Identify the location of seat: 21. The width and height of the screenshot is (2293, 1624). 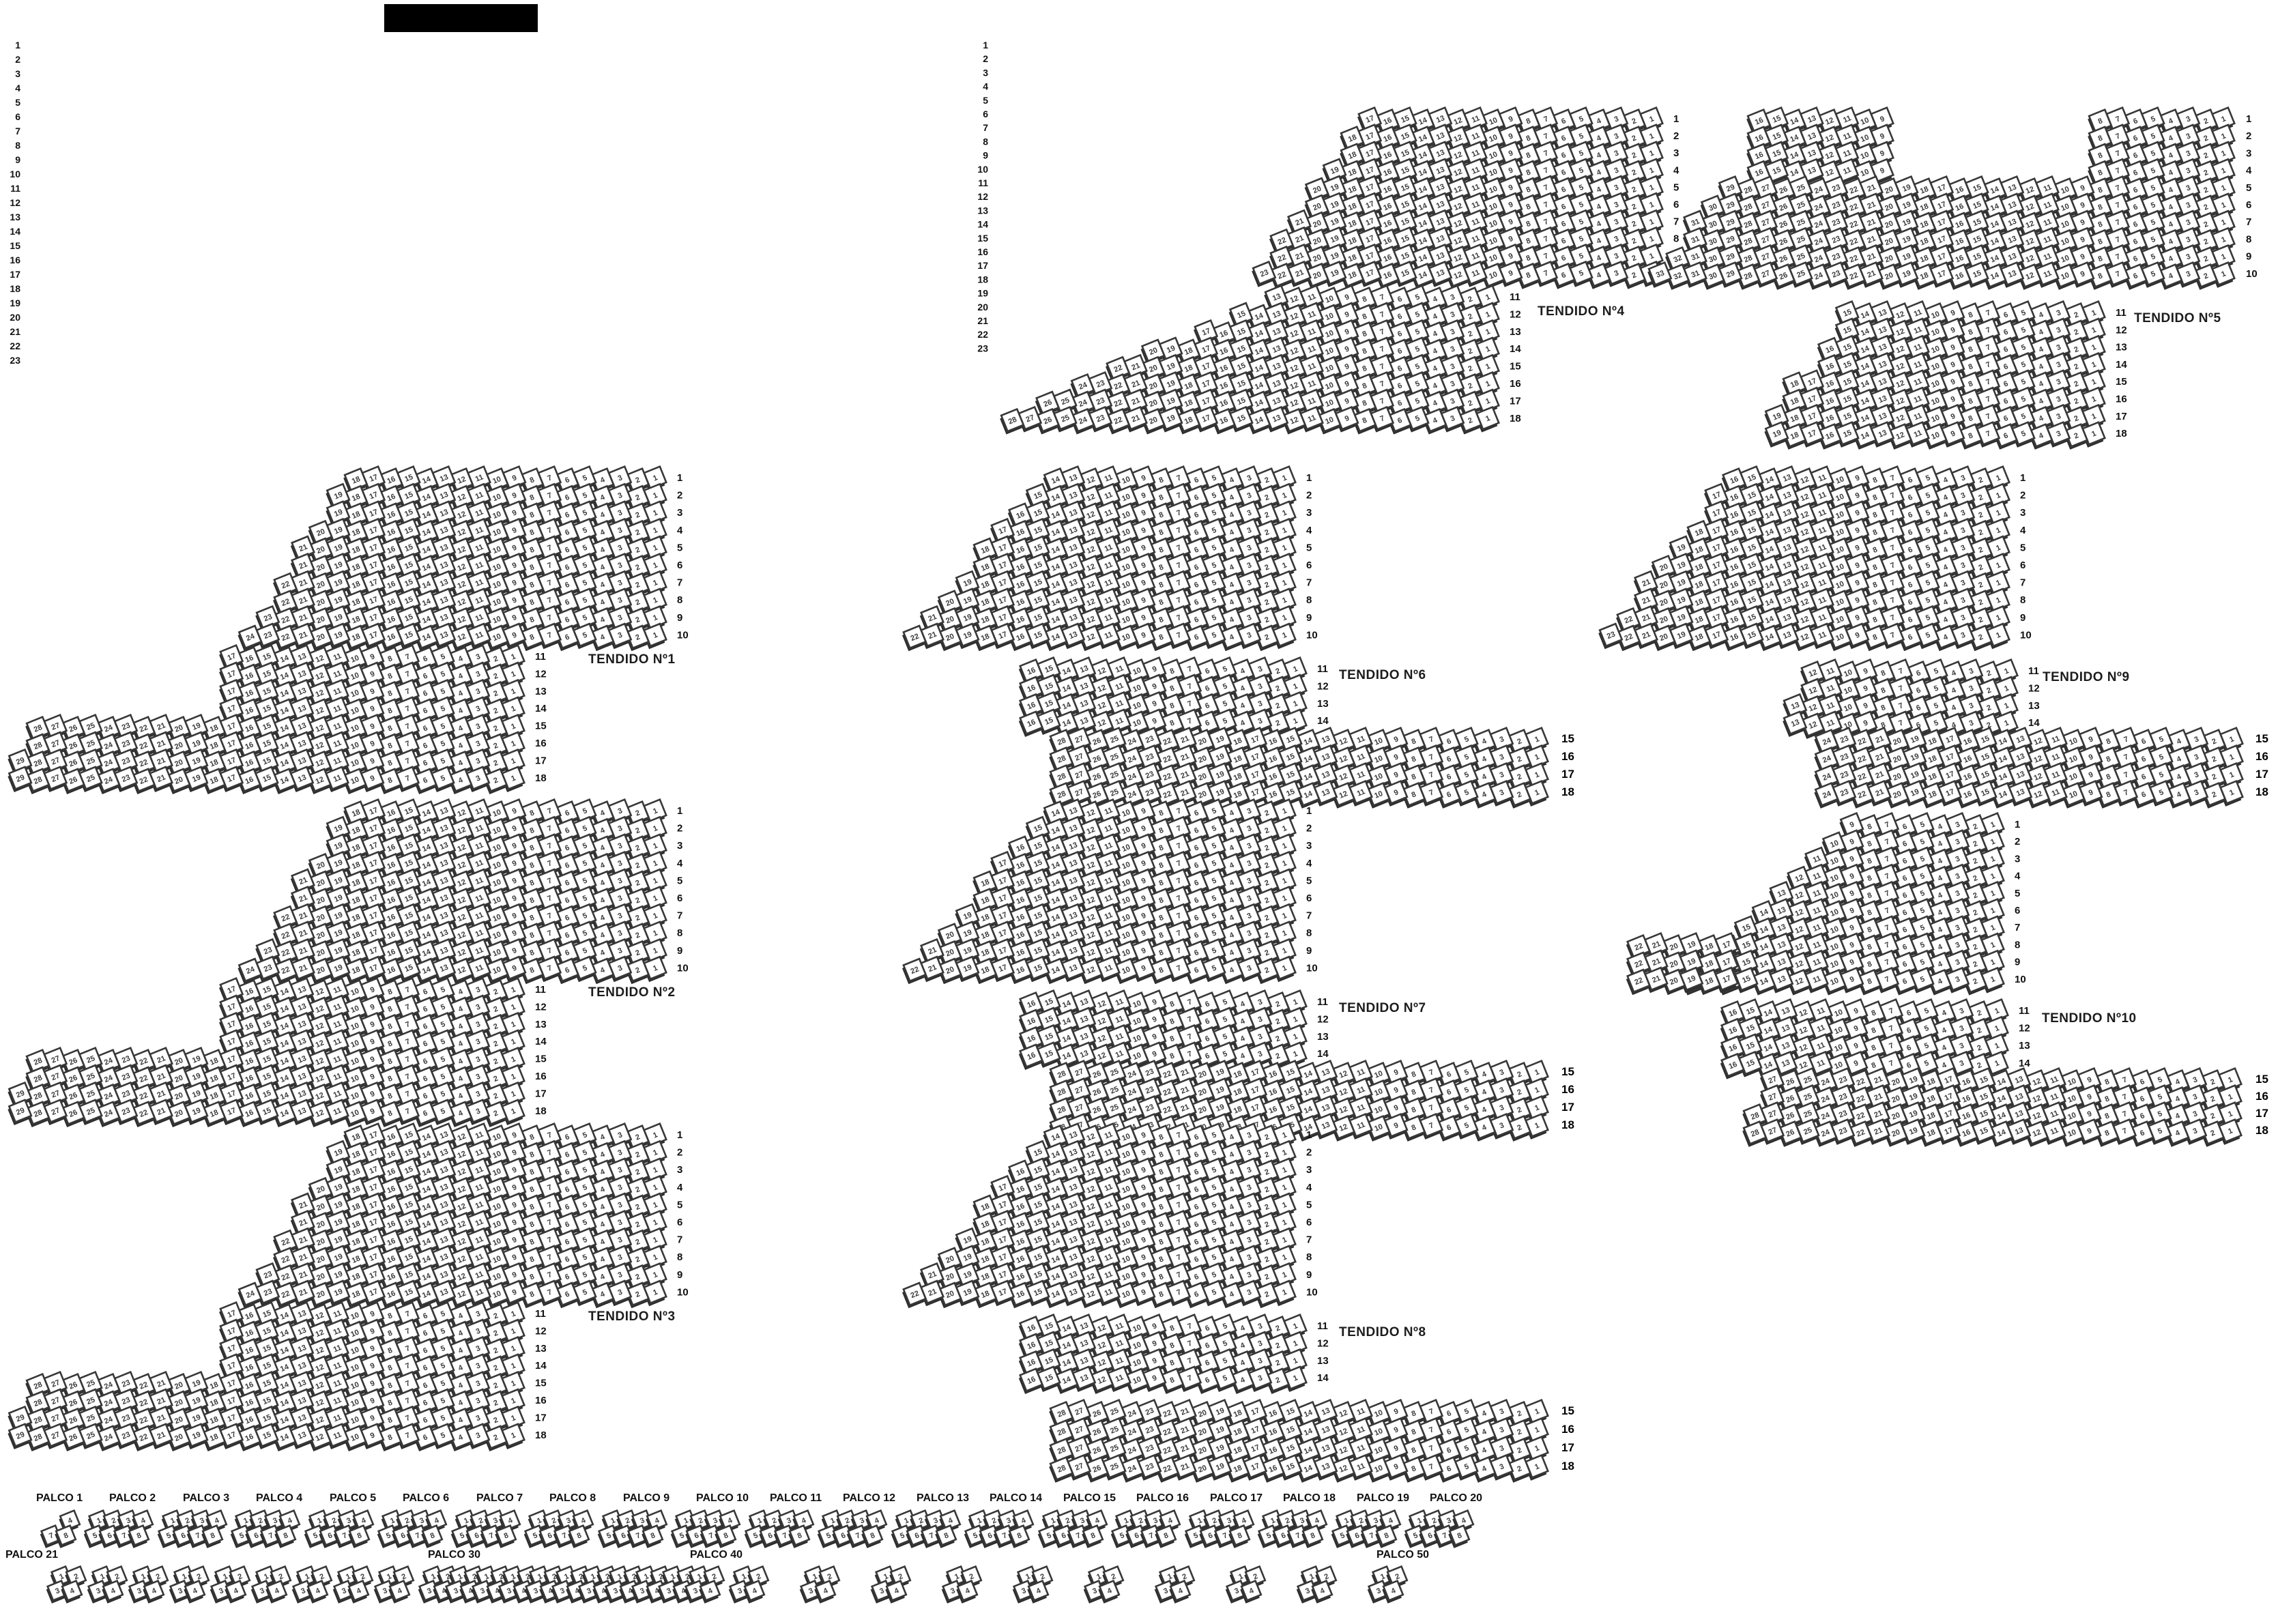
(302, 636).